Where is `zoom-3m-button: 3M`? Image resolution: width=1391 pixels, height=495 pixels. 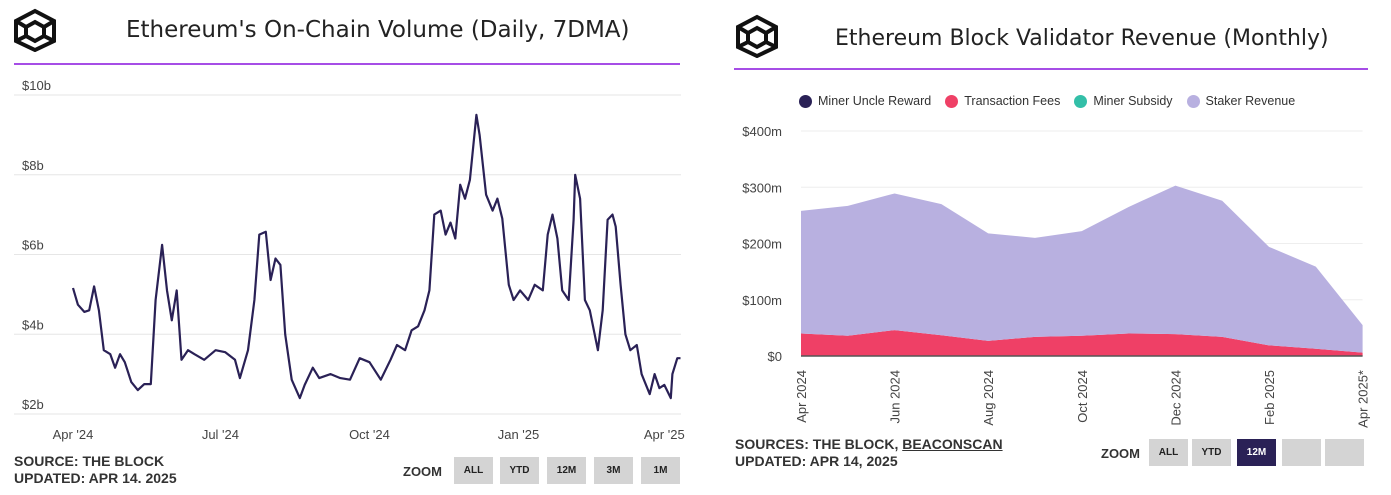
zoom-3m-button: 3M is located at coordinates (613, 470).